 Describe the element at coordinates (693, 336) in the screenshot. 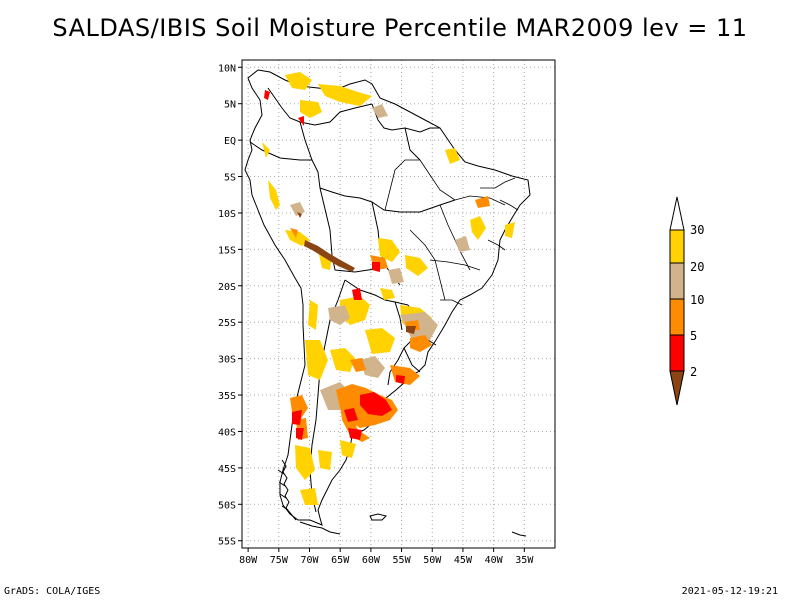

I see `legend-label-5: 5` at that location.